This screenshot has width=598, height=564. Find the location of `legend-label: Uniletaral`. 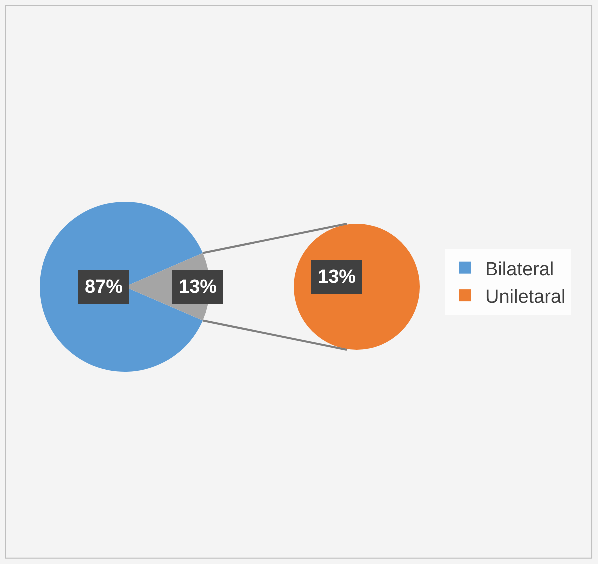

legend-label: Uniletaral is located at coordinates (526, 297).